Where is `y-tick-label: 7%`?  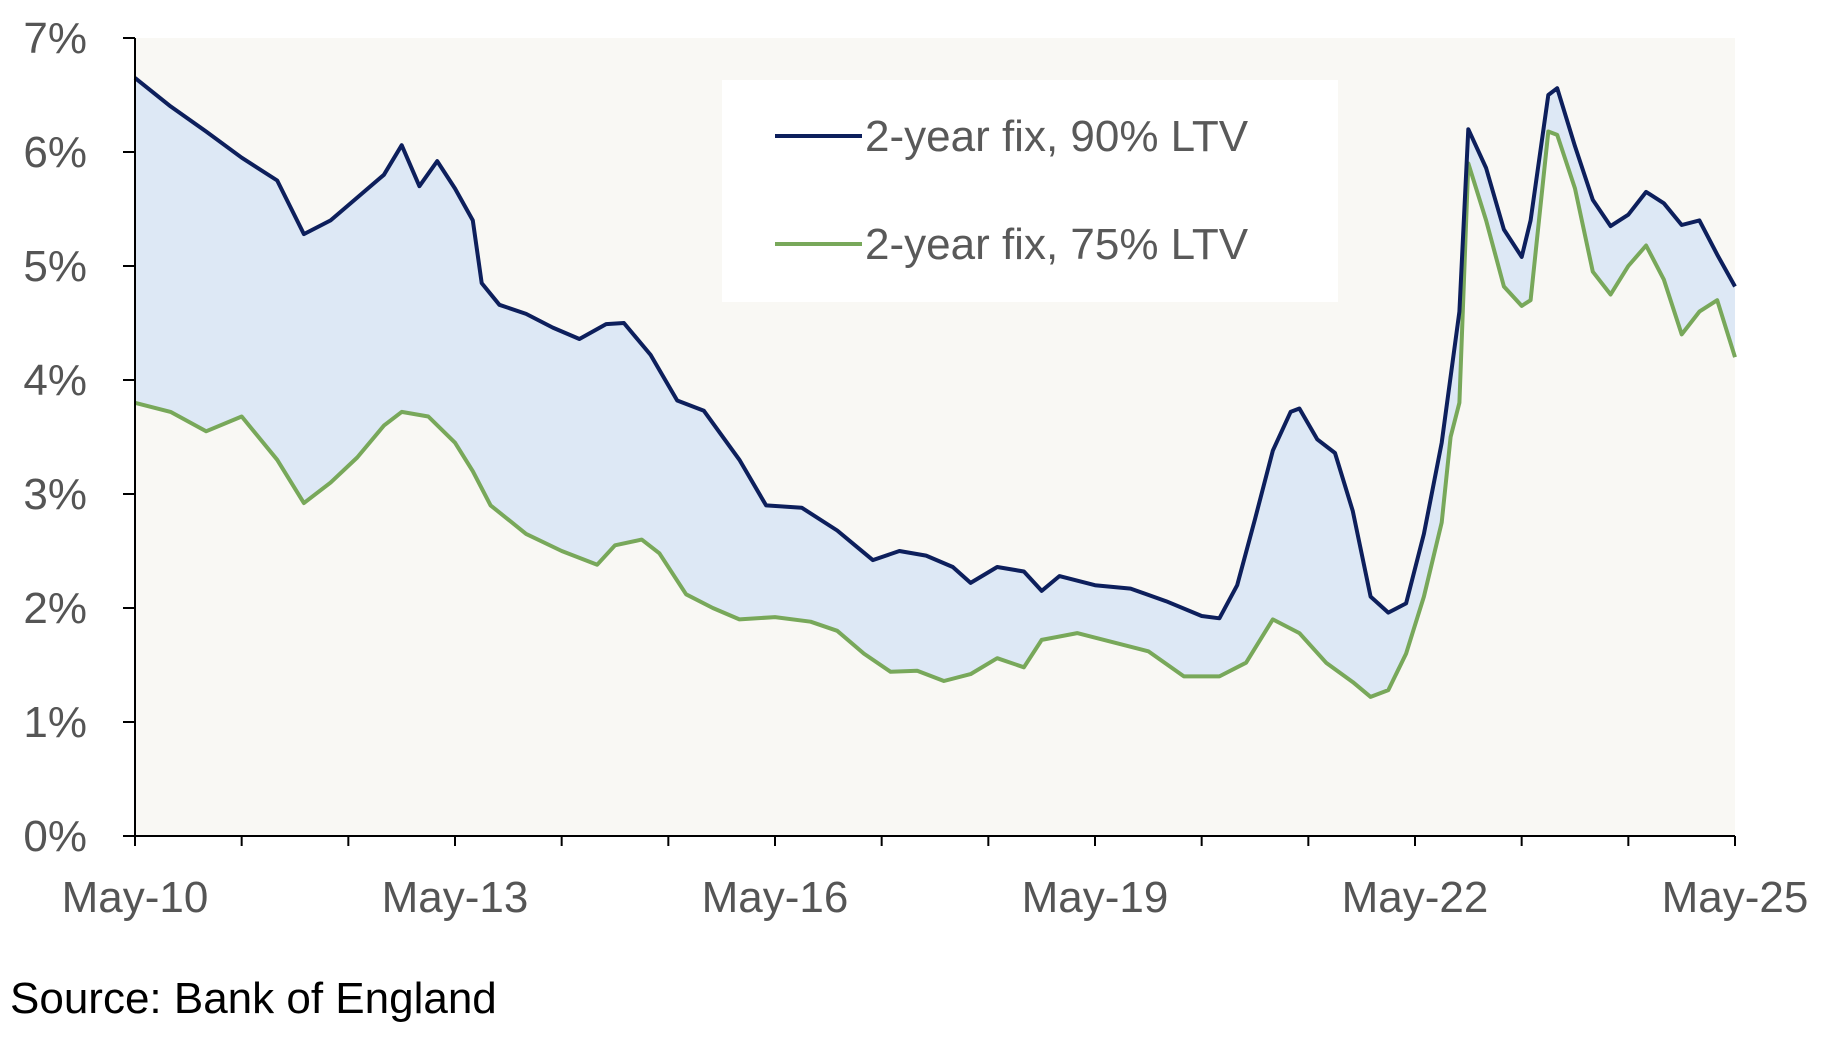
y-tick-label: 7% is located at coordinates (55, 38).